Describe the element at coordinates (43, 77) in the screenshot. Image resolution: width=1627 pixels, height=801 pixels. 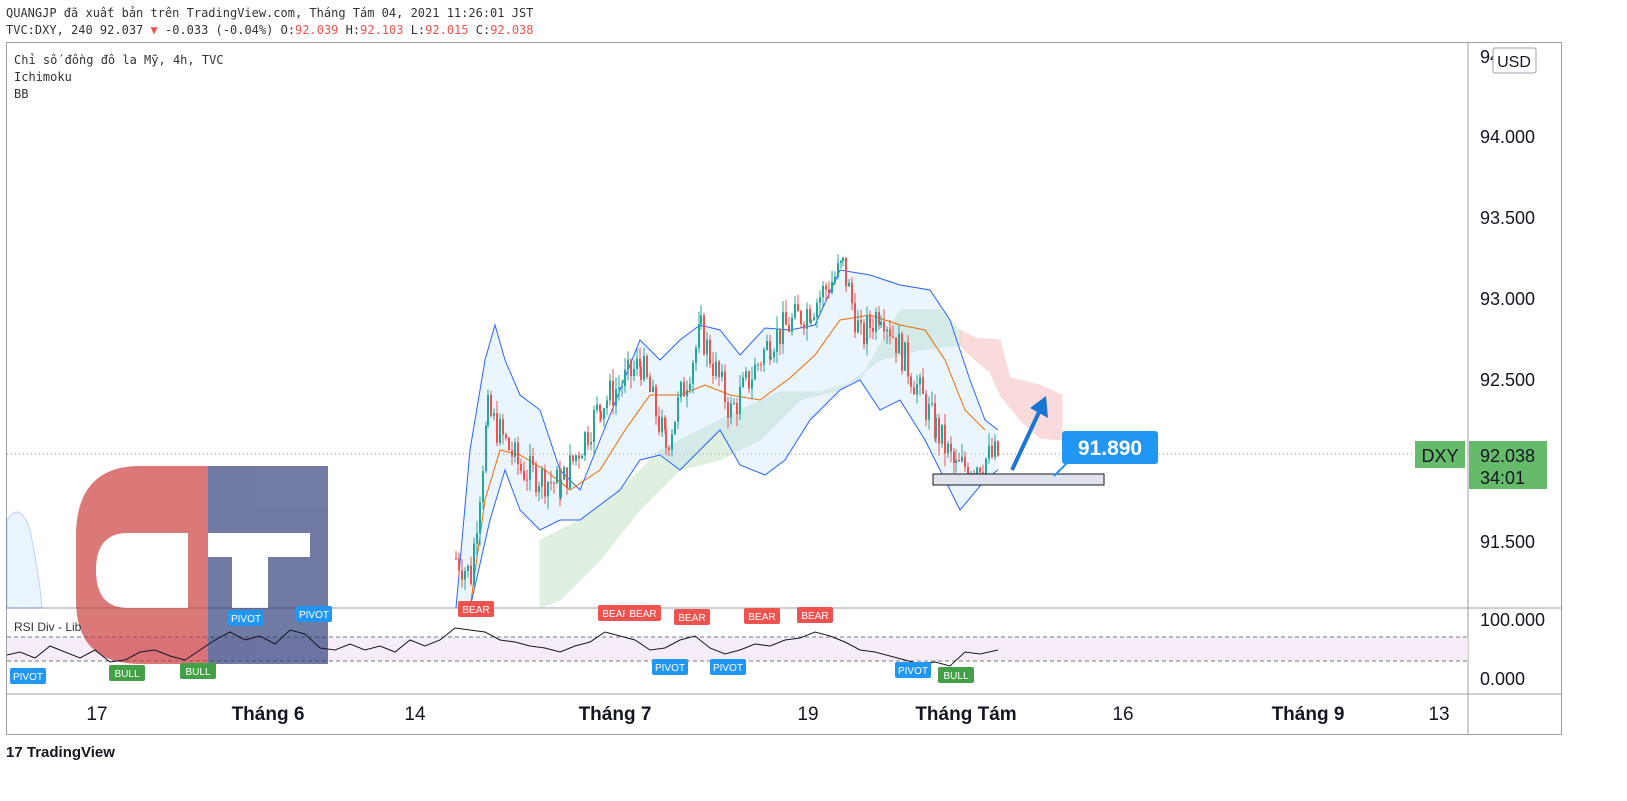
I see `legend-ichimoku: Ichimoku` at that location.